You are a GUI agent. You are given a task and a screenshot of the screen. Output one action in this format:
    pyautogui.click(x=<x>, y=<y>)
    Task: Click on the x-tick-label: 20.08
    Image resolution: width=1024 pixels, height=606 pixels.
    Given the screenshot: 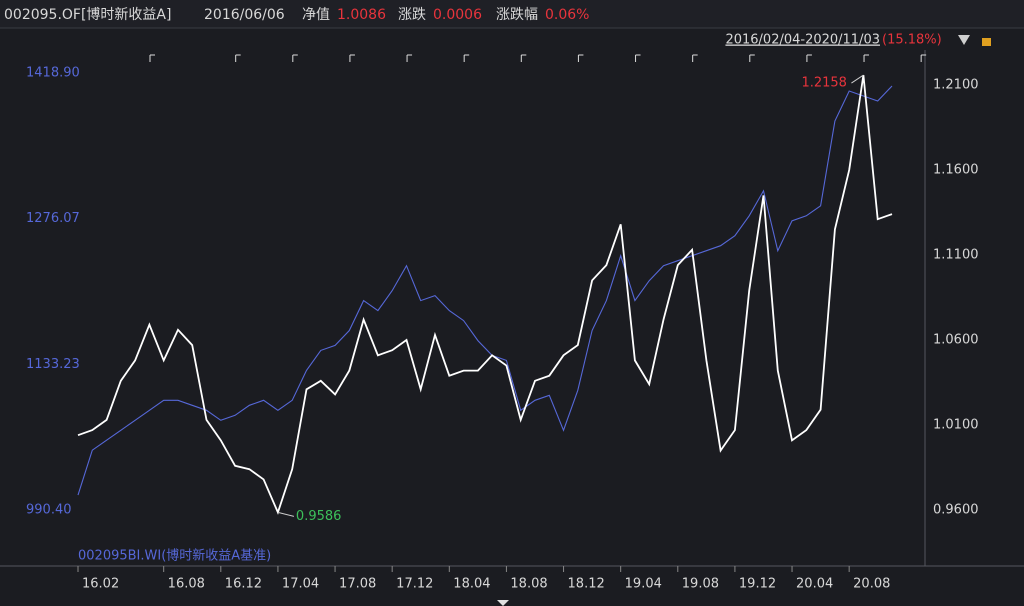 What is the action you would take?
    pyautogui.click(x=871, y=584)
    